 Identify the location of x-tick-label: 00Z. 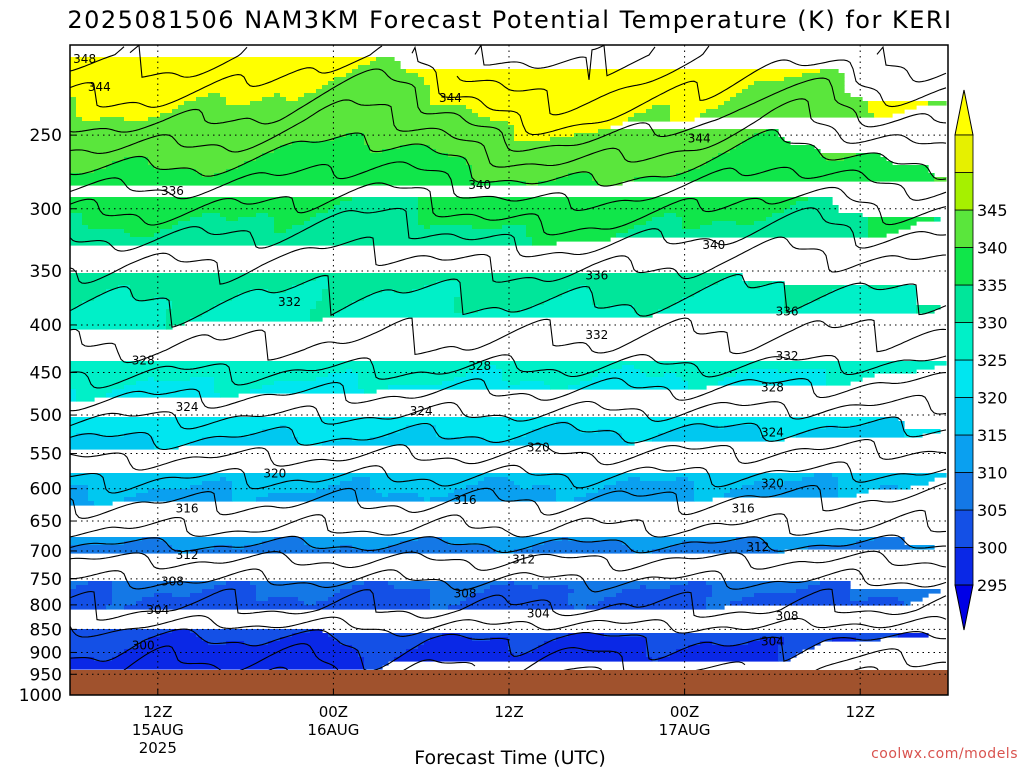
(333, 712).